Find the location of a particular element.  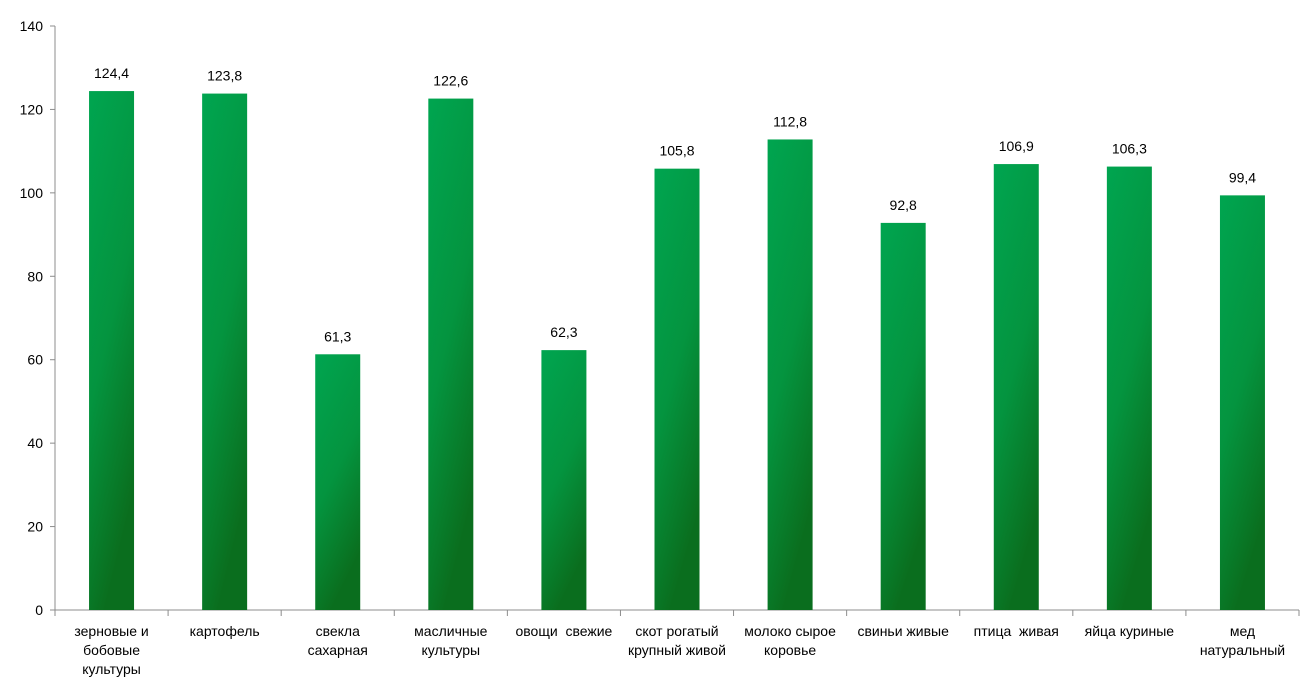

category-label: овощи свежие is located at coordinates (563, 631).